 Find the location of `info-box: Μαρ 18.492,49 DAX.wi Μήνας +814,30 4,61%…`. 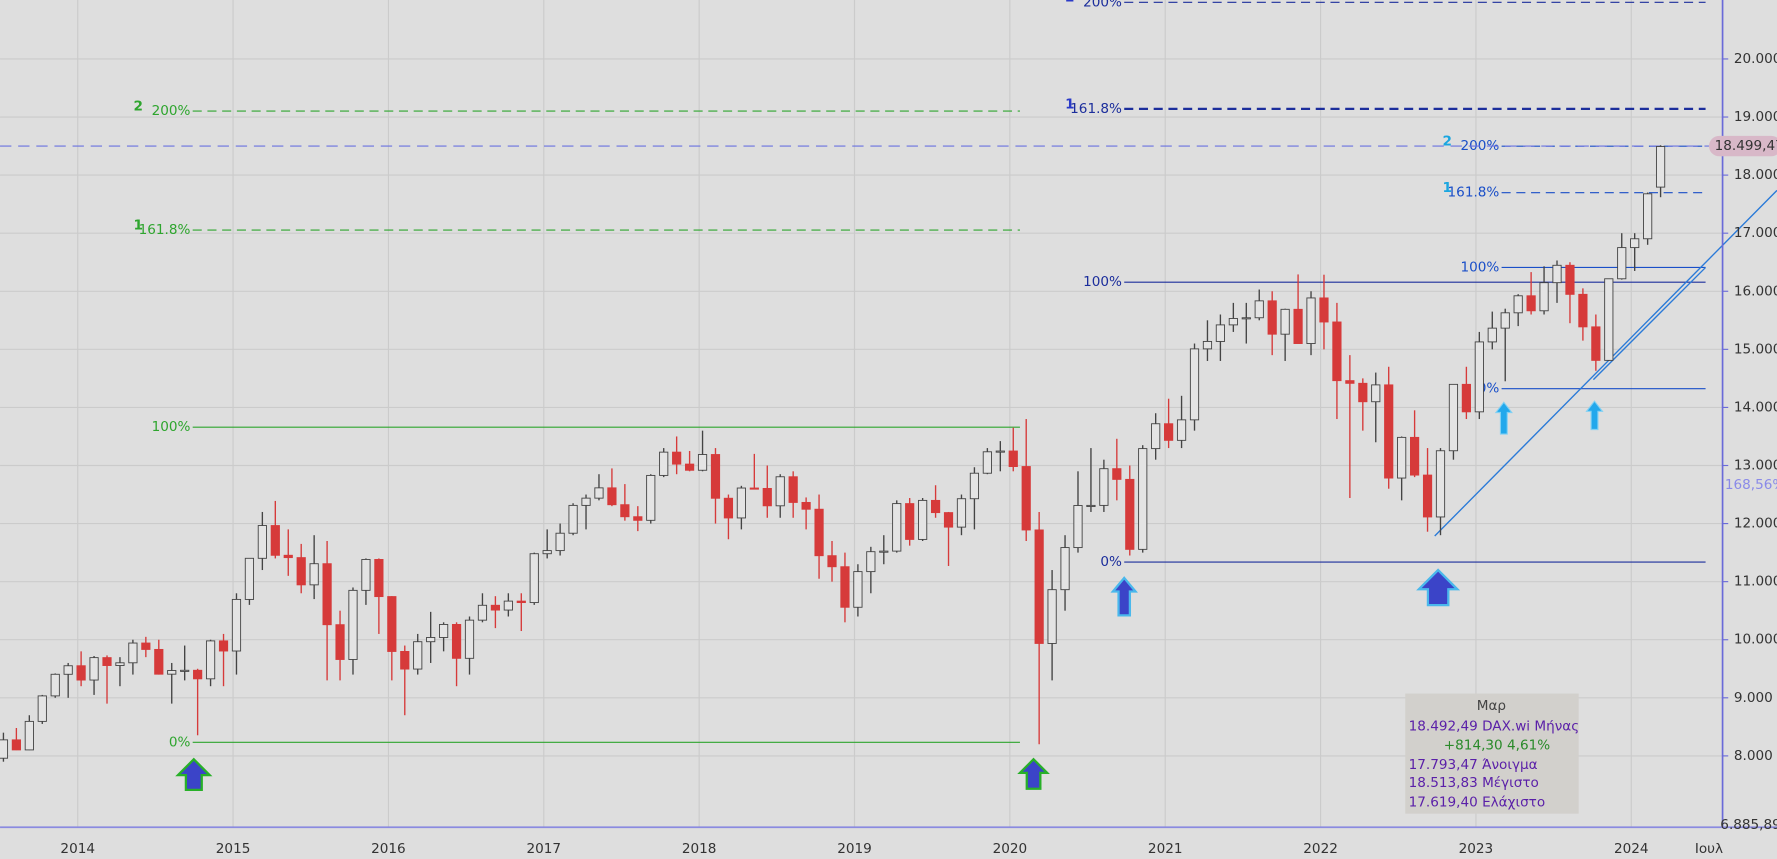

info-box: Μαρ 18.492,49 DAX.wi Μήνας +814,30 4,61%… is located at coordinates (1492, 753).